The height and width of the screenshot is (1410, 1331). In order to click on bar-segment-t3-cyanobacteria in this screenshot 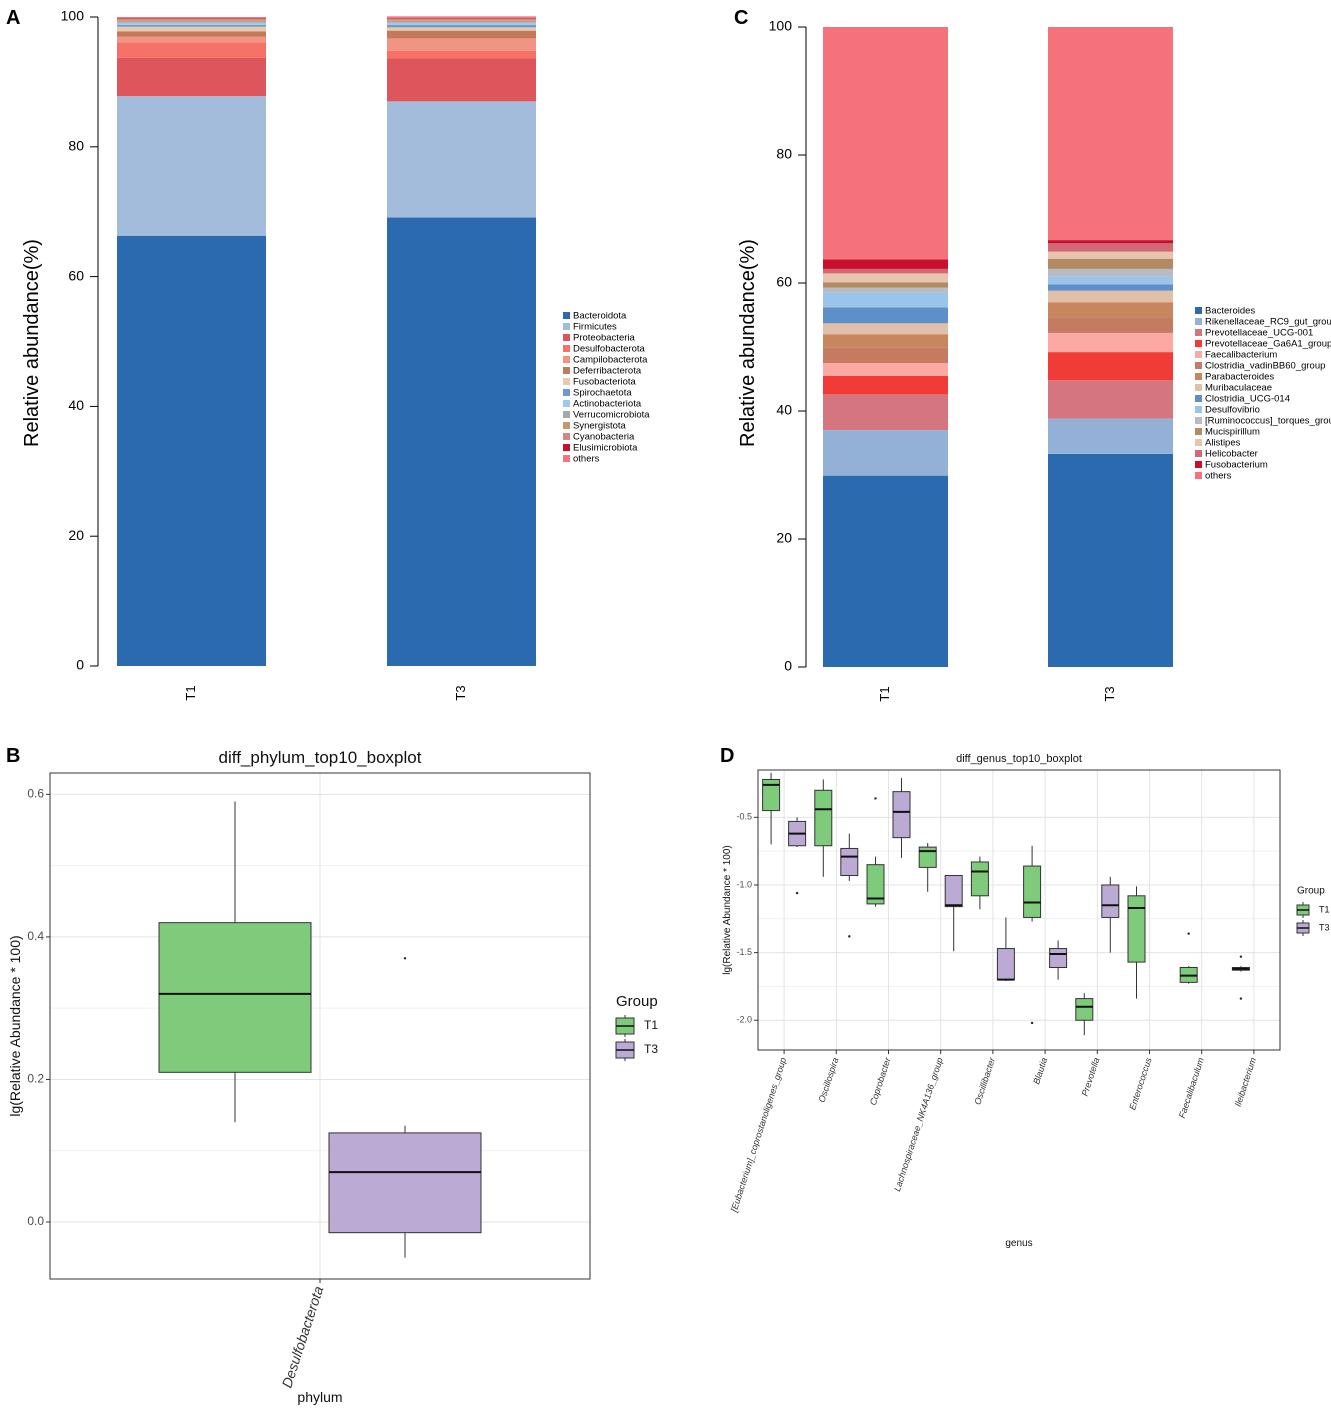, I will do `click(461, 19)`.